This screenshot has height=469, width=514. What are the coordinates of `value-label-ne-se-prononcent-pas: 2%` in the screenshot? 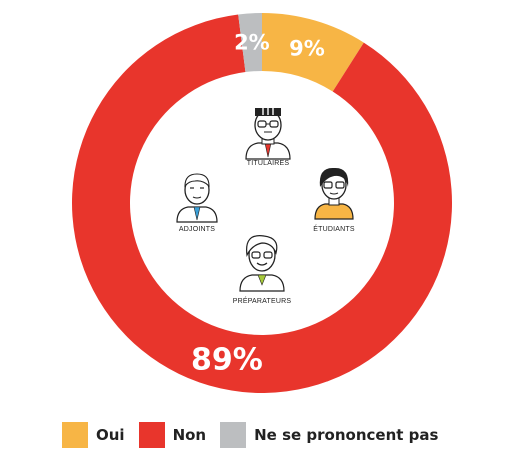 It's located at (252, 42).